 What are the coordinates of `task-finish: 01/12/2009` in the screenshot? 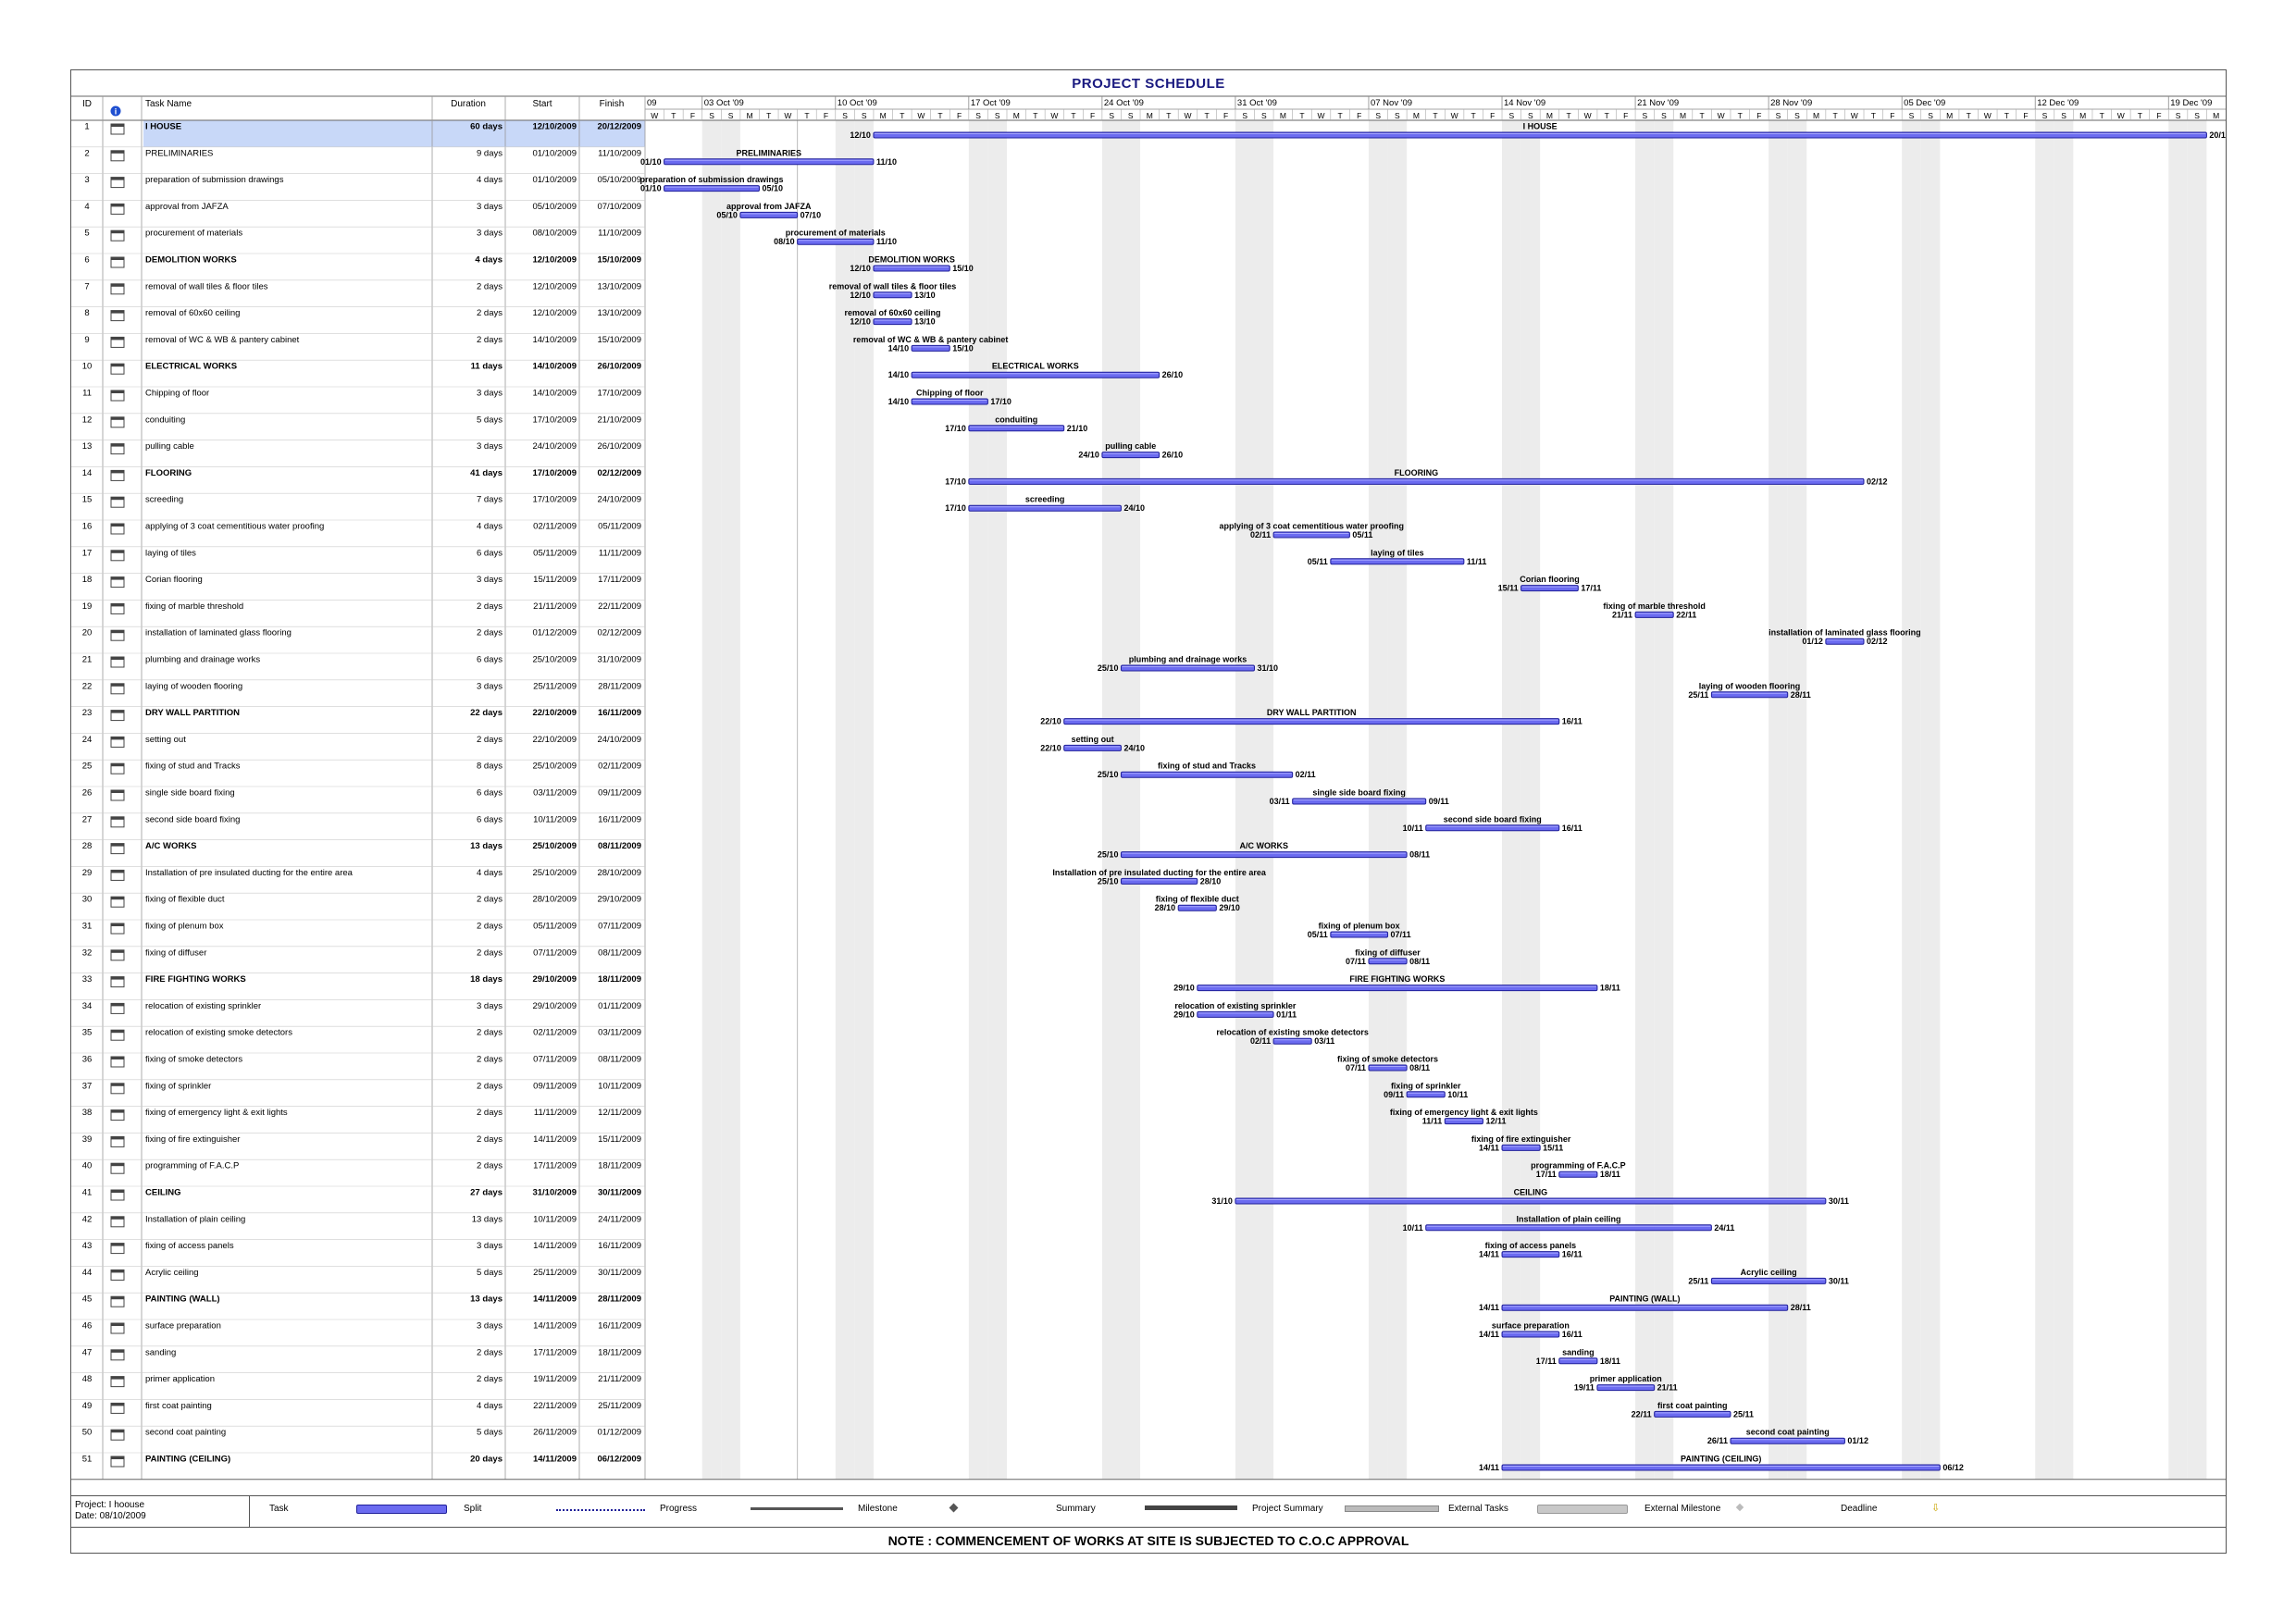 It's located at (619, 1433).